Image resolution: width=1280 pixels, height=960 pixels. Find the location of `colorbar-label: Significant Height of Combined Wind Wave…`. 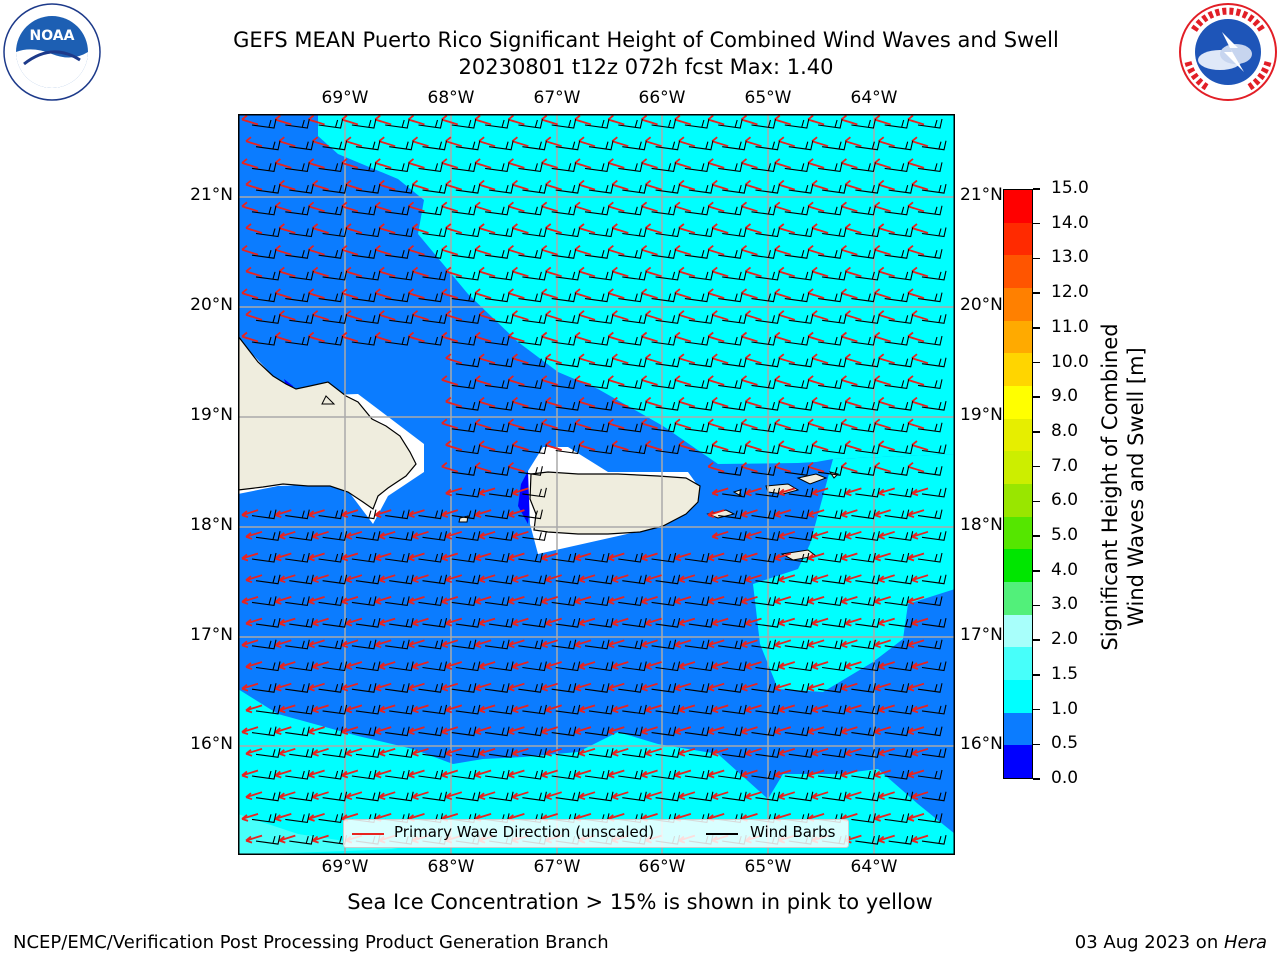

colorbar-label: Significant Height of Combined Wind Wave… is located at coordinates (1124, 487).